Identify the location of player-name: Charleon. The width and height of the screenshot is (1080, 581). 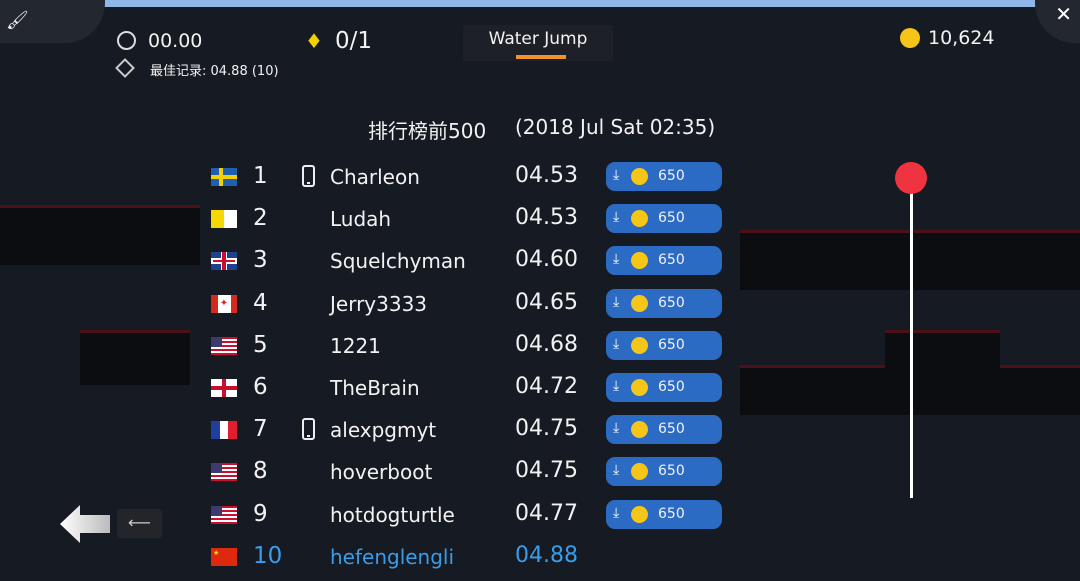
(375, 177).